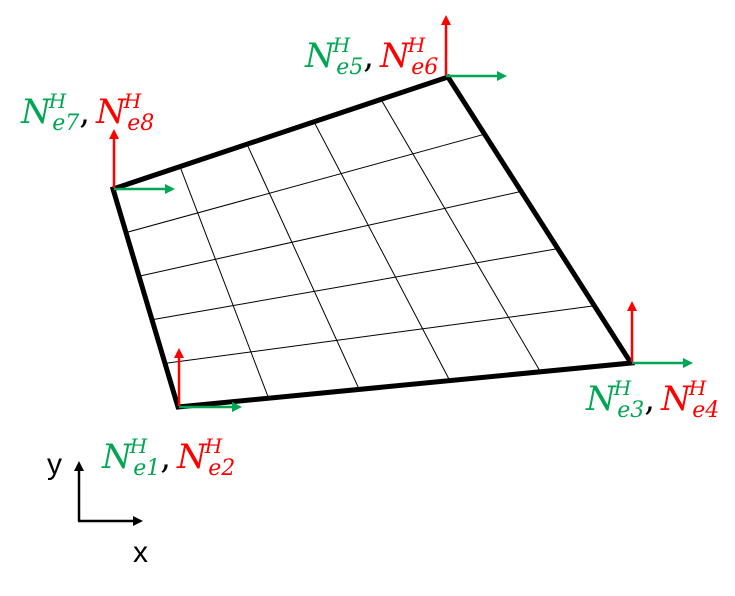 The image size is (735, 596). Describe the element at coordinates (221, 468) in the screenshot. I see `node-1-red-sub: e2` at that location.